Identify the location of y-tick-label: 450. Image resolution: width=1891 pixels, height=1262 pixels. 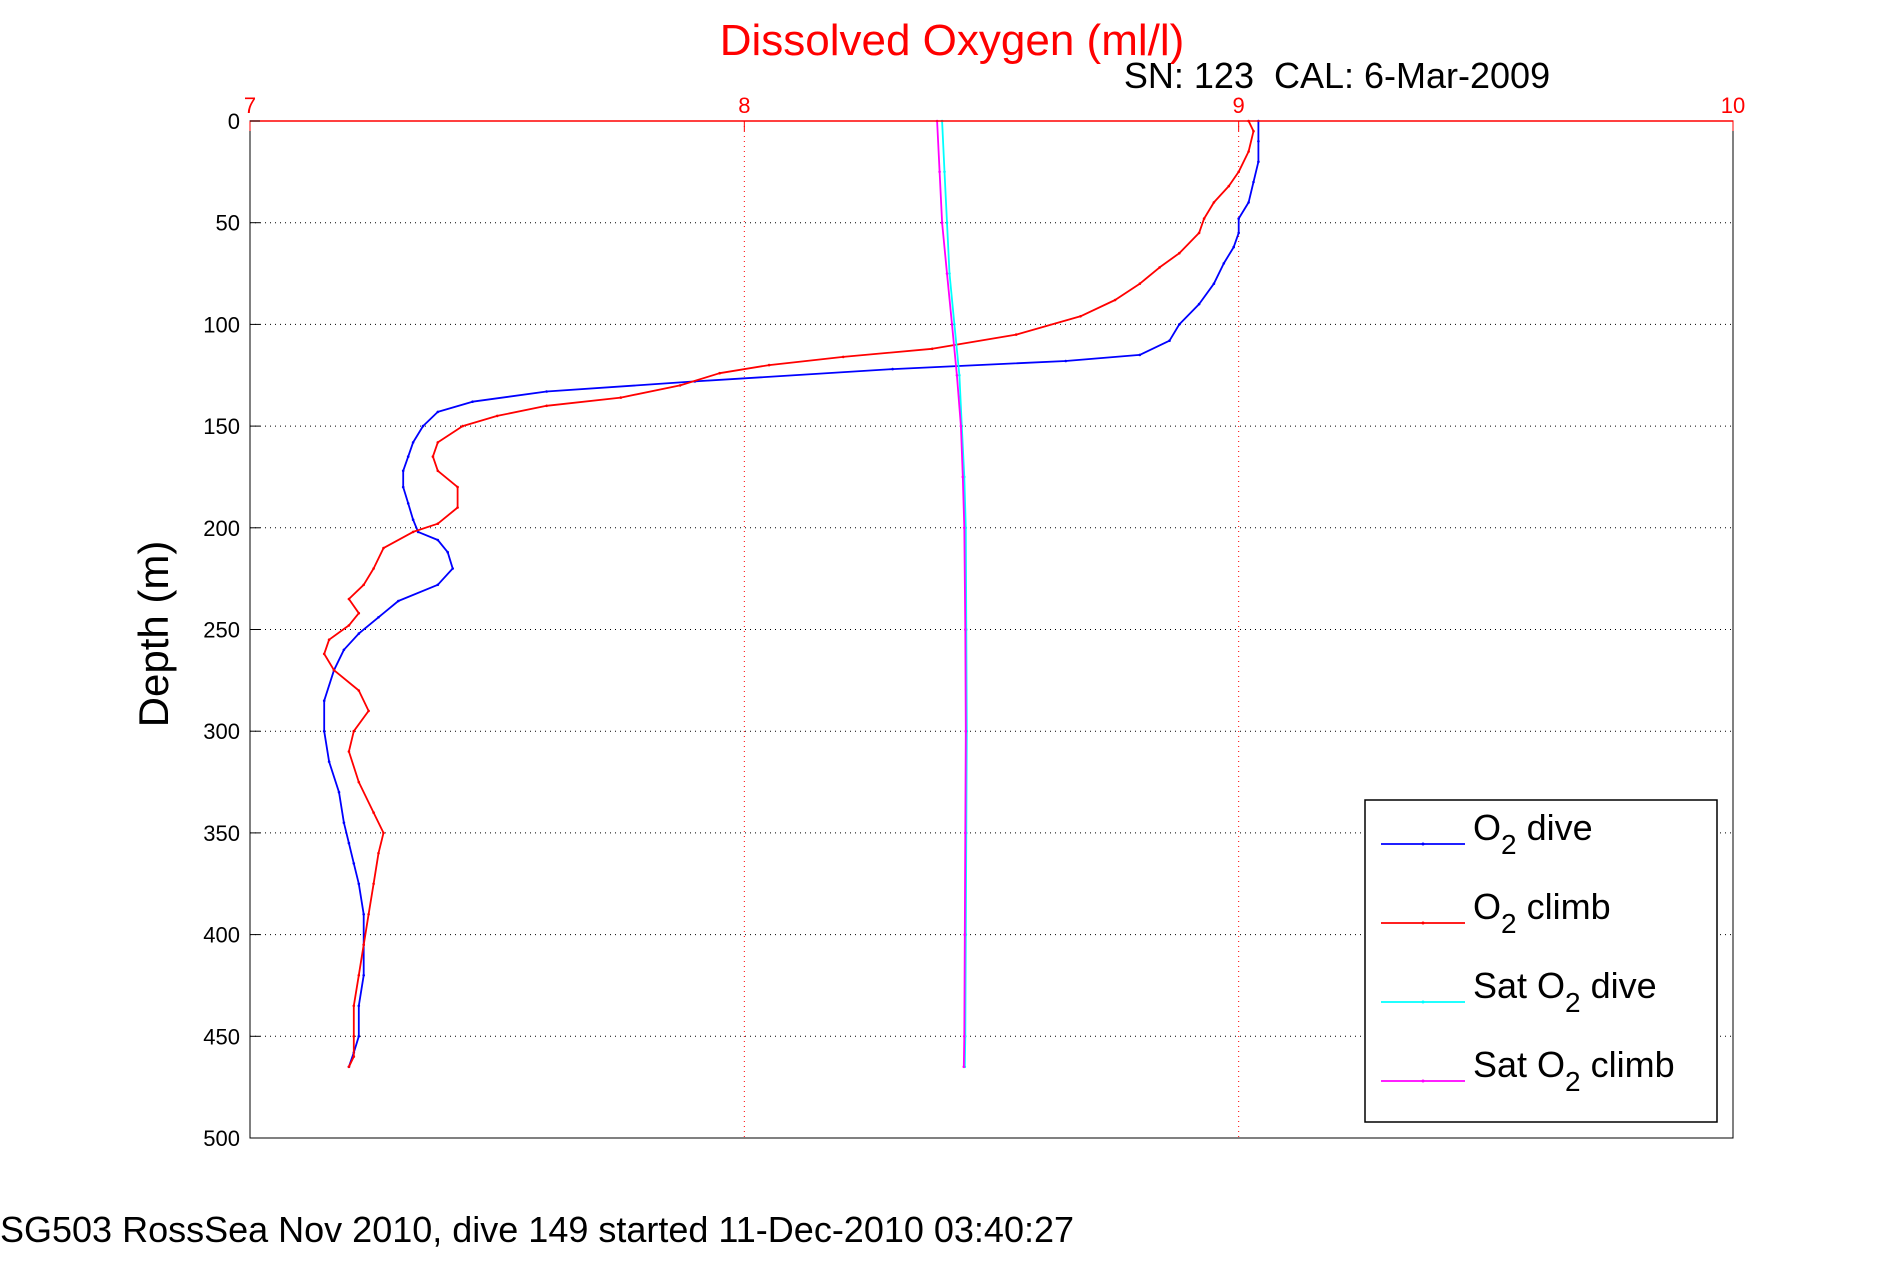
(221, 1036).